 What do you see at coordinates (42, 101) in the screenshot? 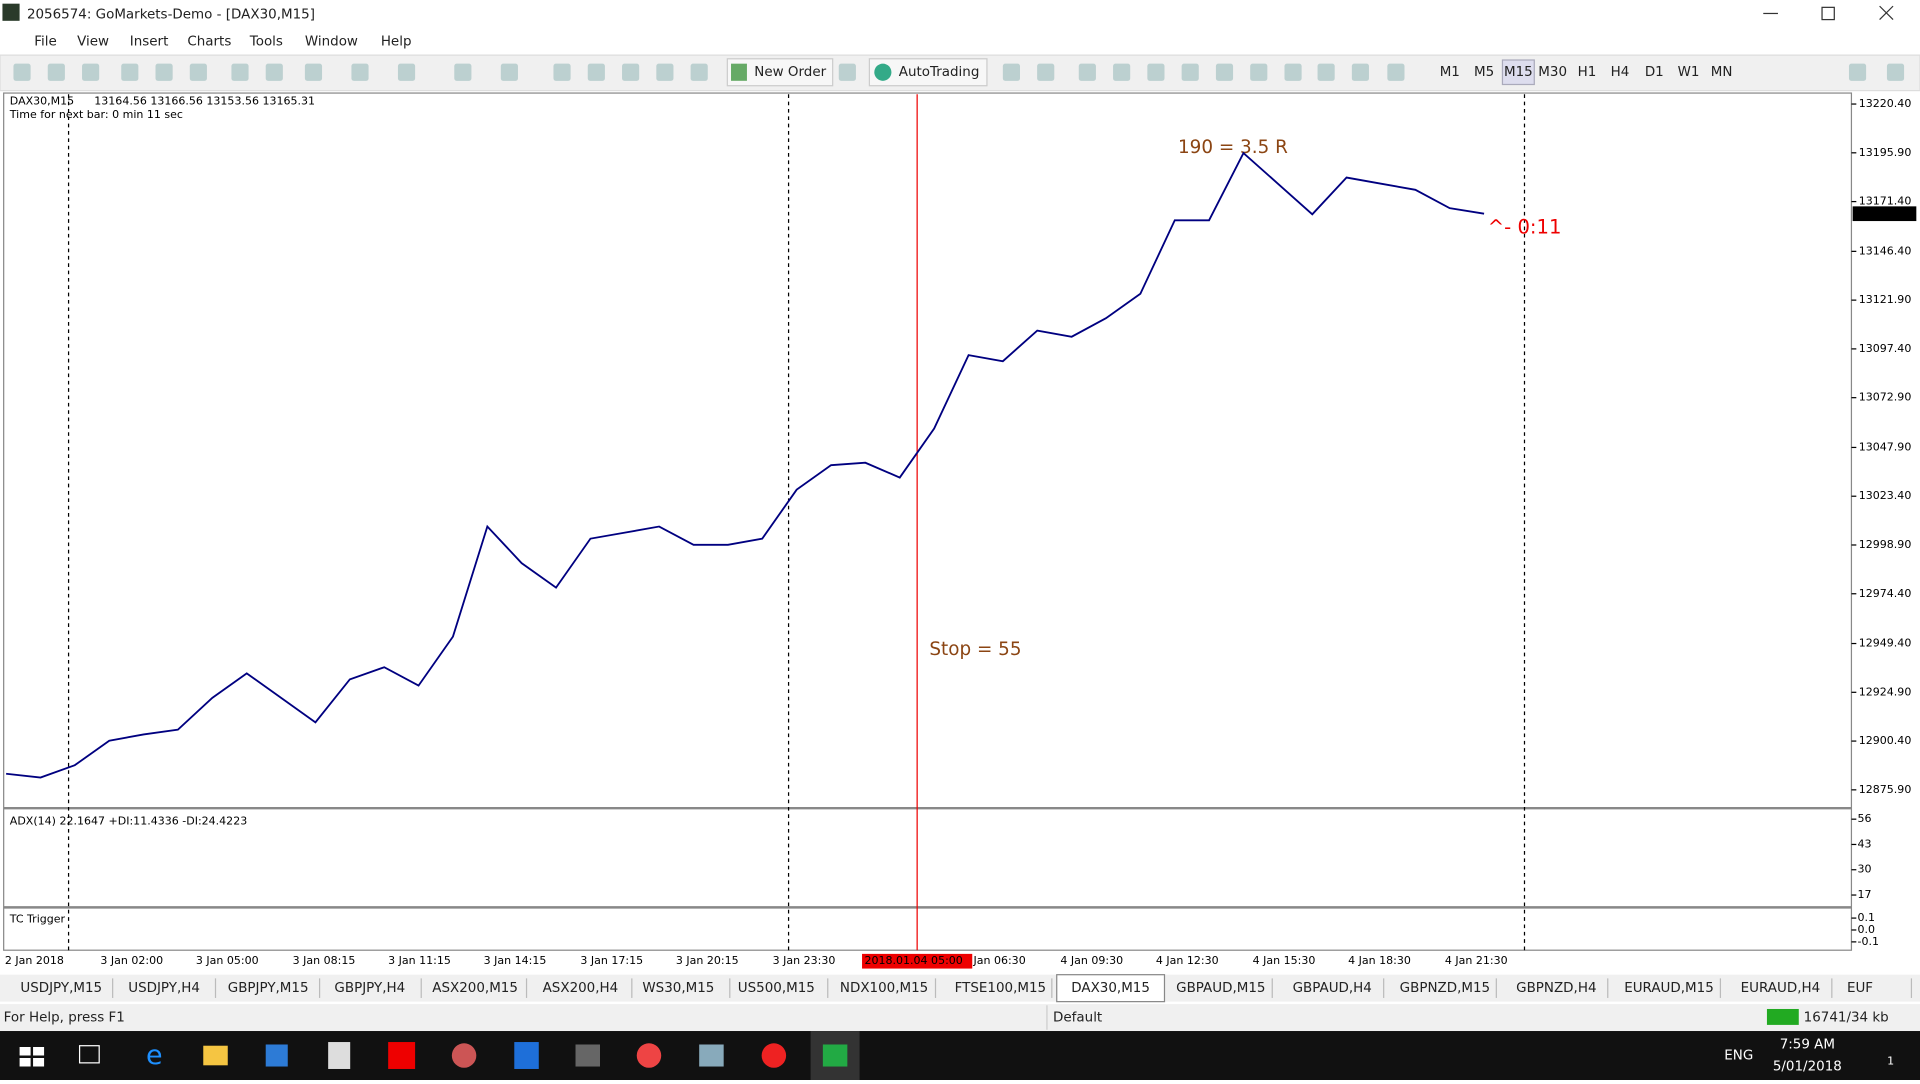
I see `symbol-header: DAX30,M15` at bounding box center [42, 101].